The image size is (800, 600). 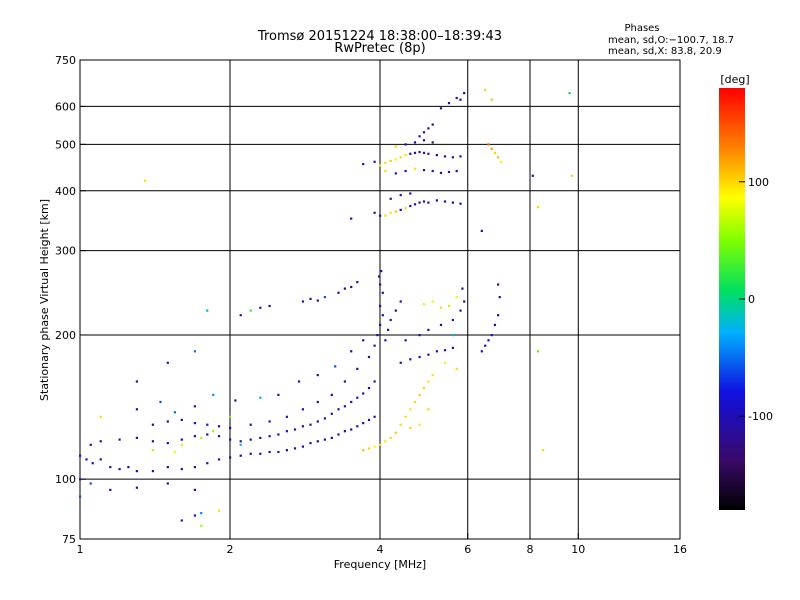 What do you see at coordinates (578, 549) in the screenshot?
I see `x-tick-label: 10` at bounding box center [578, 549].